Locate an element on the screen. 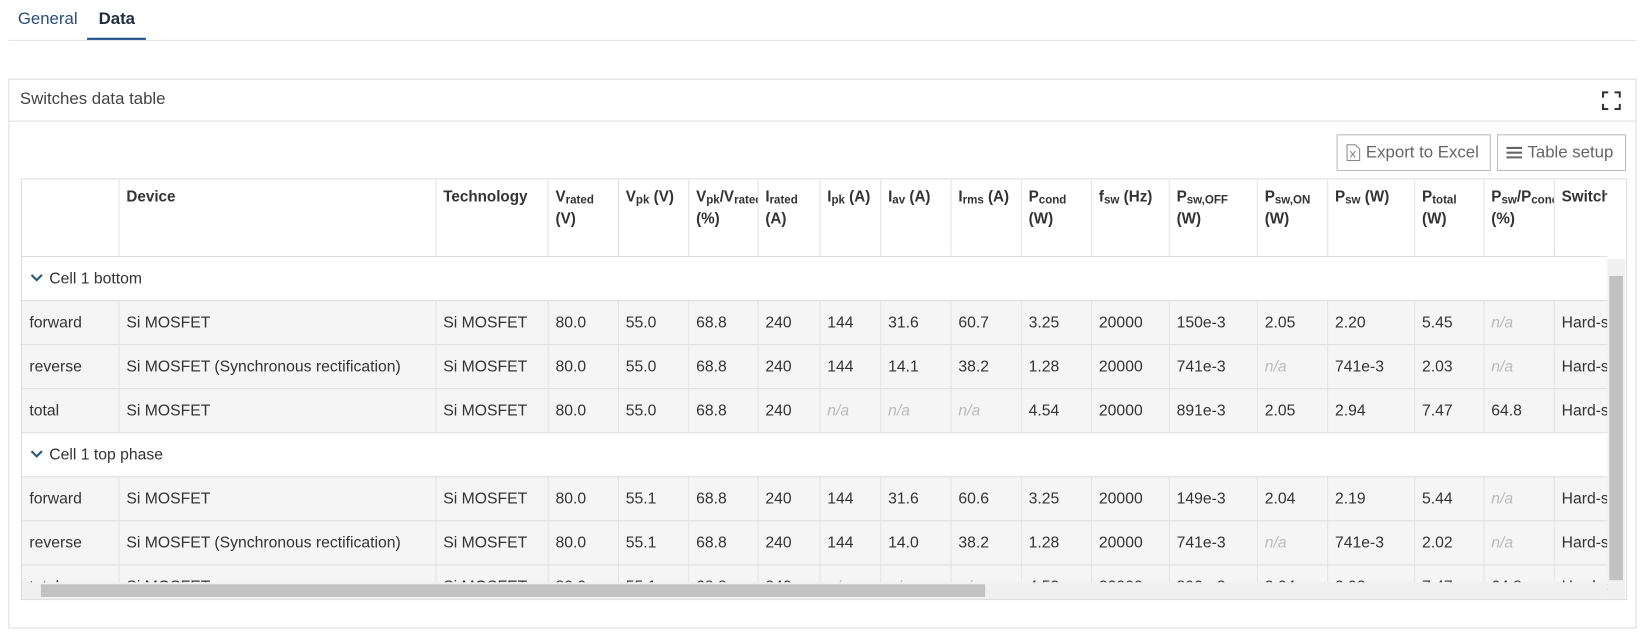 The width and height of the screenshot is (1645, 637). header-unit: (W) is located at coordinates (1277, 219).